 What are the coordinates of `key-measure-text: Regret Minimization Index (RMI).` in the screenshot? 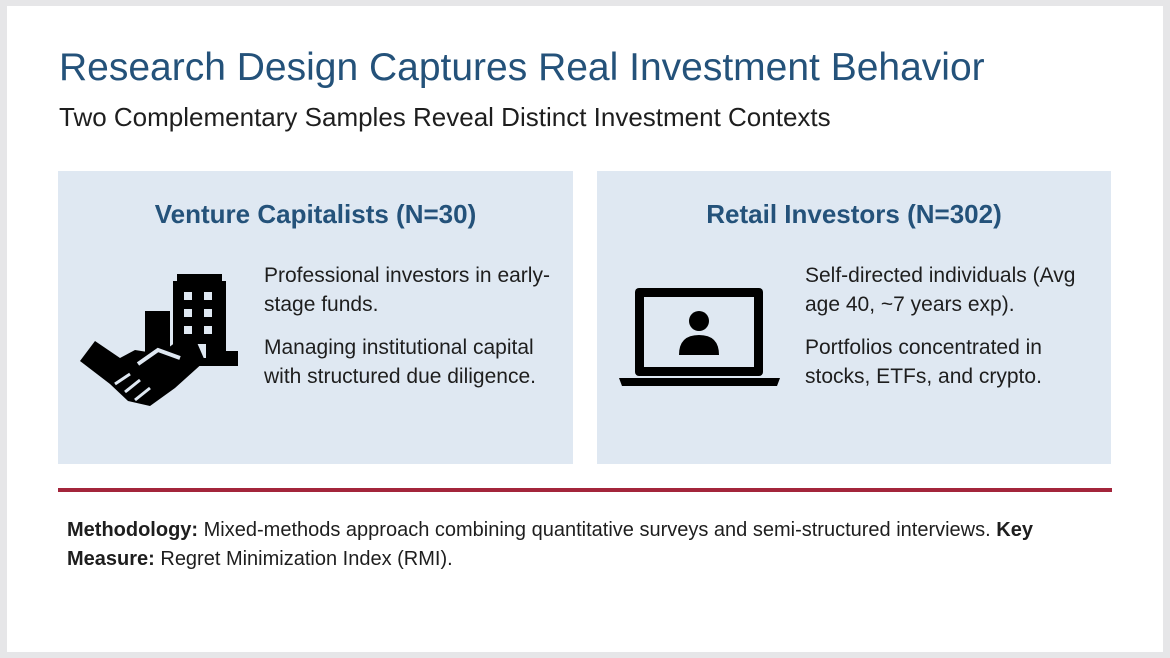 It's located at (303, 559).